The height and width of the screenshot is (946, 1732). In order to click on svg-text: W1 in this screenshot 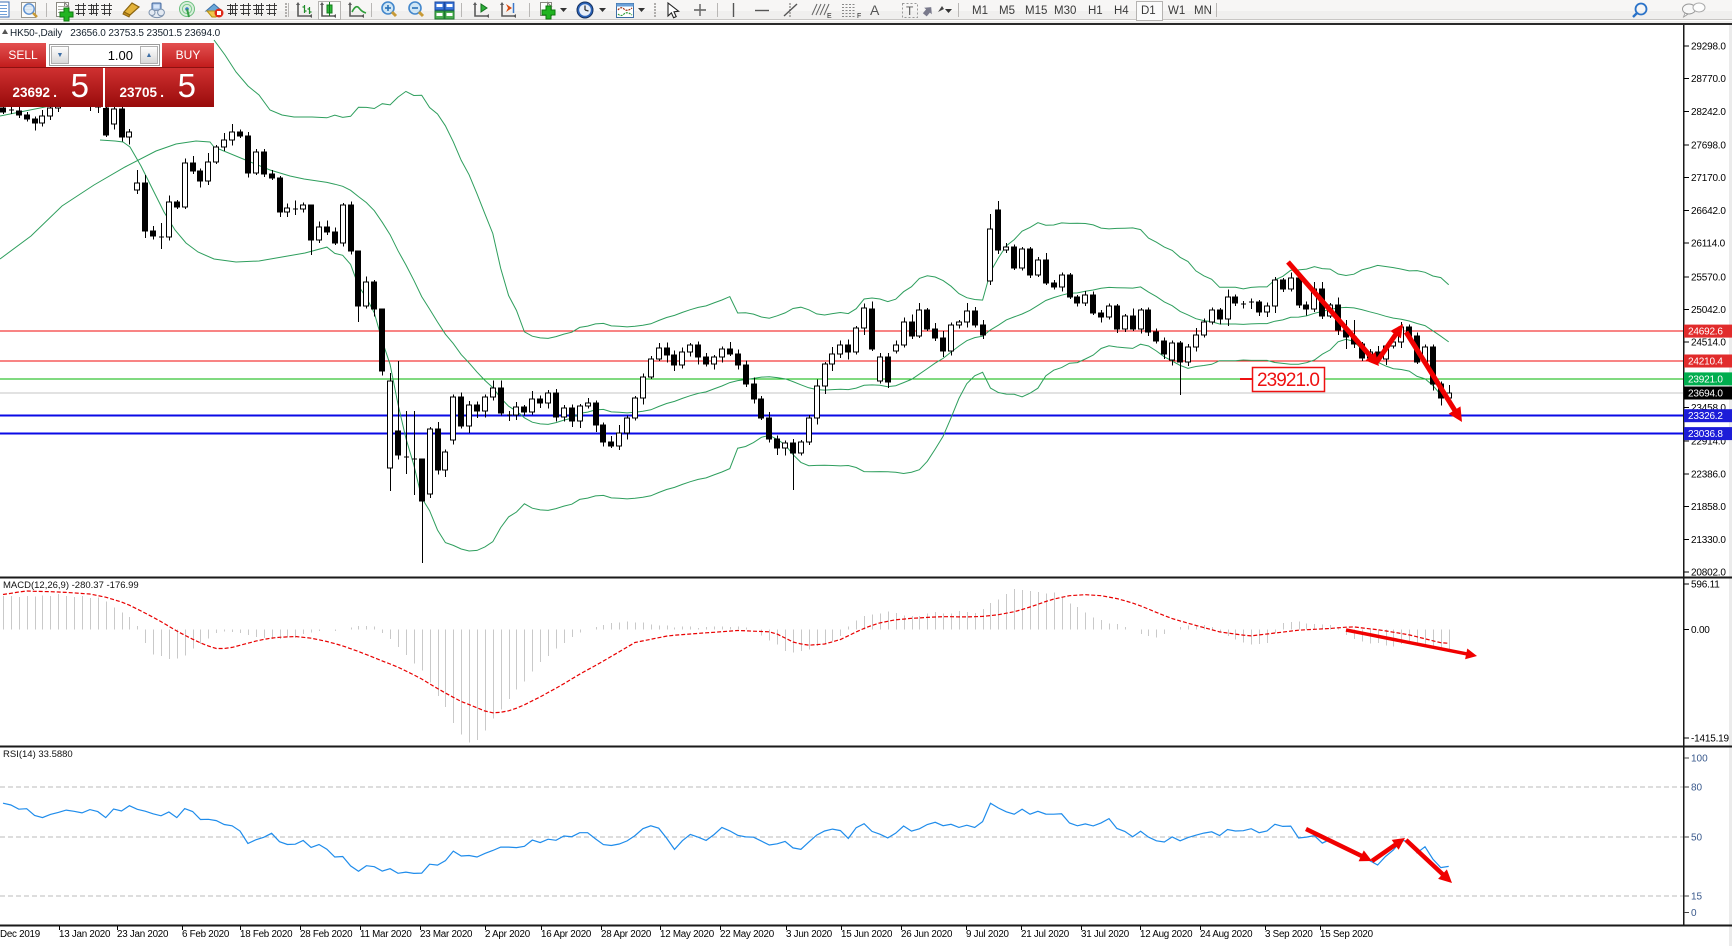, I will do `click(1176, 11)`.